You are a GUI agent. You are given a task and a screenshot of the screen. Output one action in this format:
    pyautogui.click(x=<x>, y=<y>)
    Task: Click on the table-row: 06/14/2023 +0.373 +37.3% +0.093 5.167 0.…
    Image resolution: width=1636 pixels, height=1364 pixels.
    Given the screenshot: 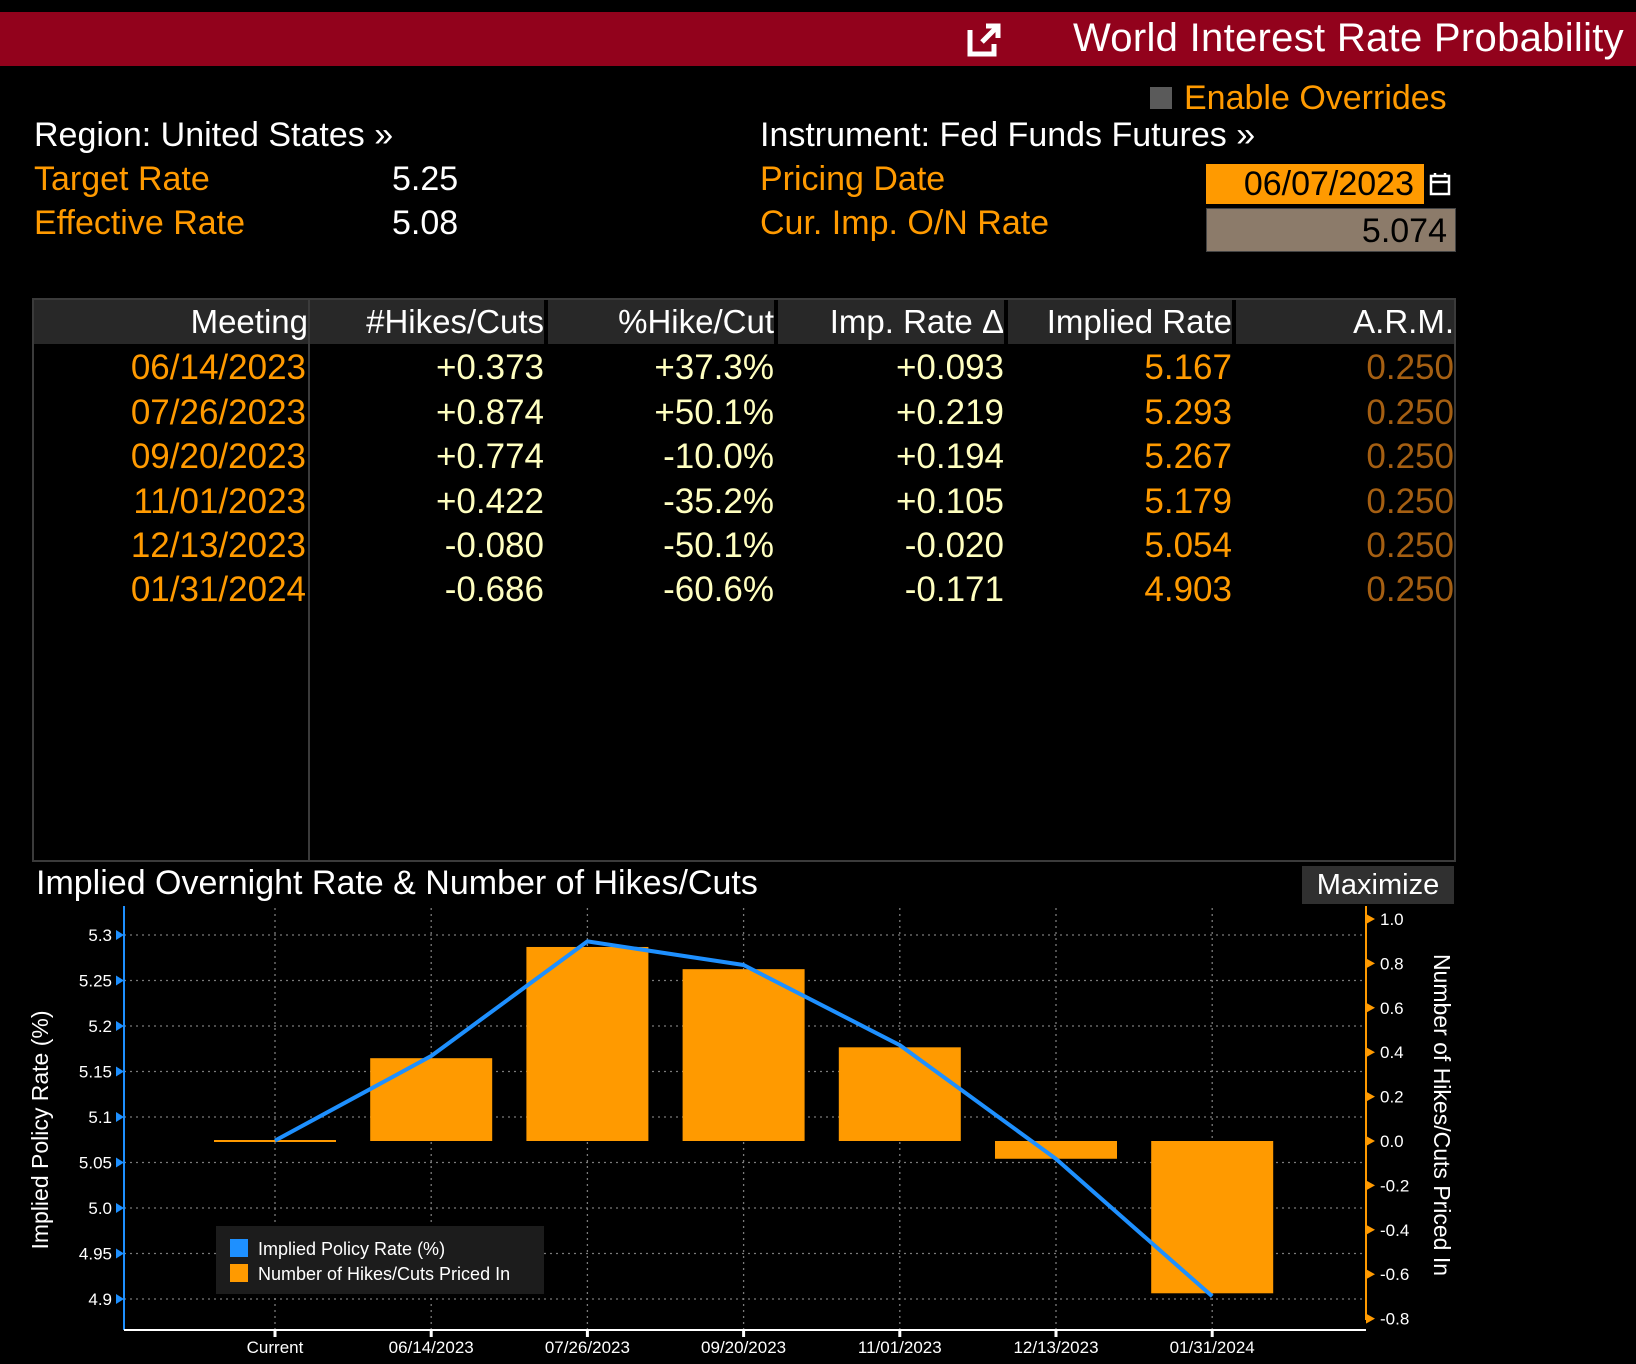 What is the action you would take?
    pyautogui.click(x=744, y=368)
    